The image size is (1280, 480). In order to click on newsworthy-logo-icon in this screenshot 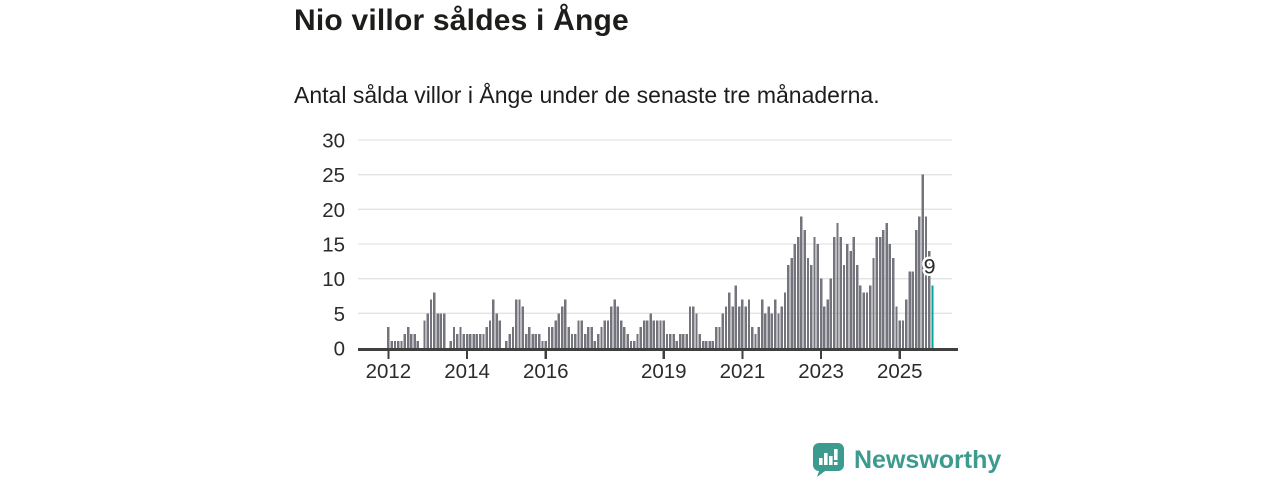, I will do `click(828, 460)`.